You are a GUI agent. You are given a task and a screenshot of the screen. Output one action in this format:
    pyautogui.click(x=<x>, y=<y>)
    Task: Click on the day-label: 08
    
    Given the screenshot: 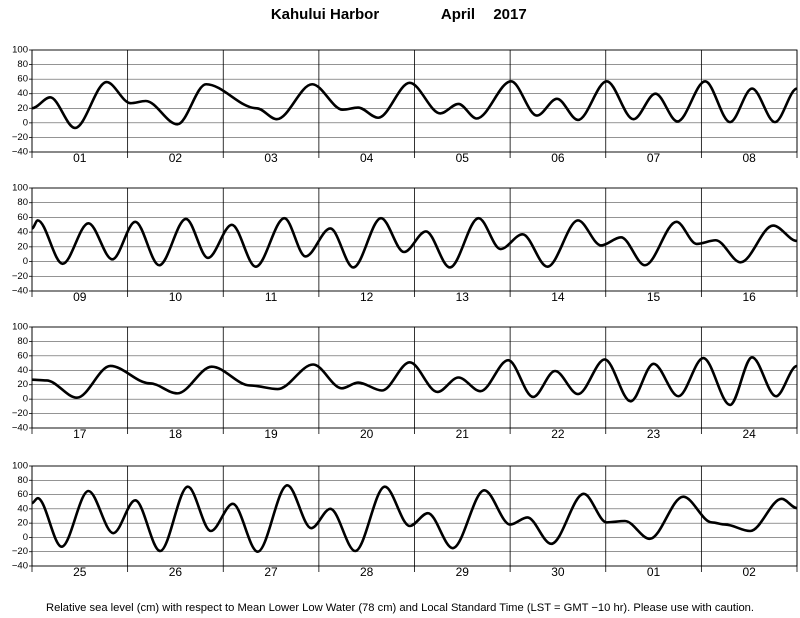 What is the action you would take?
    pyautogui.click(x=750, y=158)
    